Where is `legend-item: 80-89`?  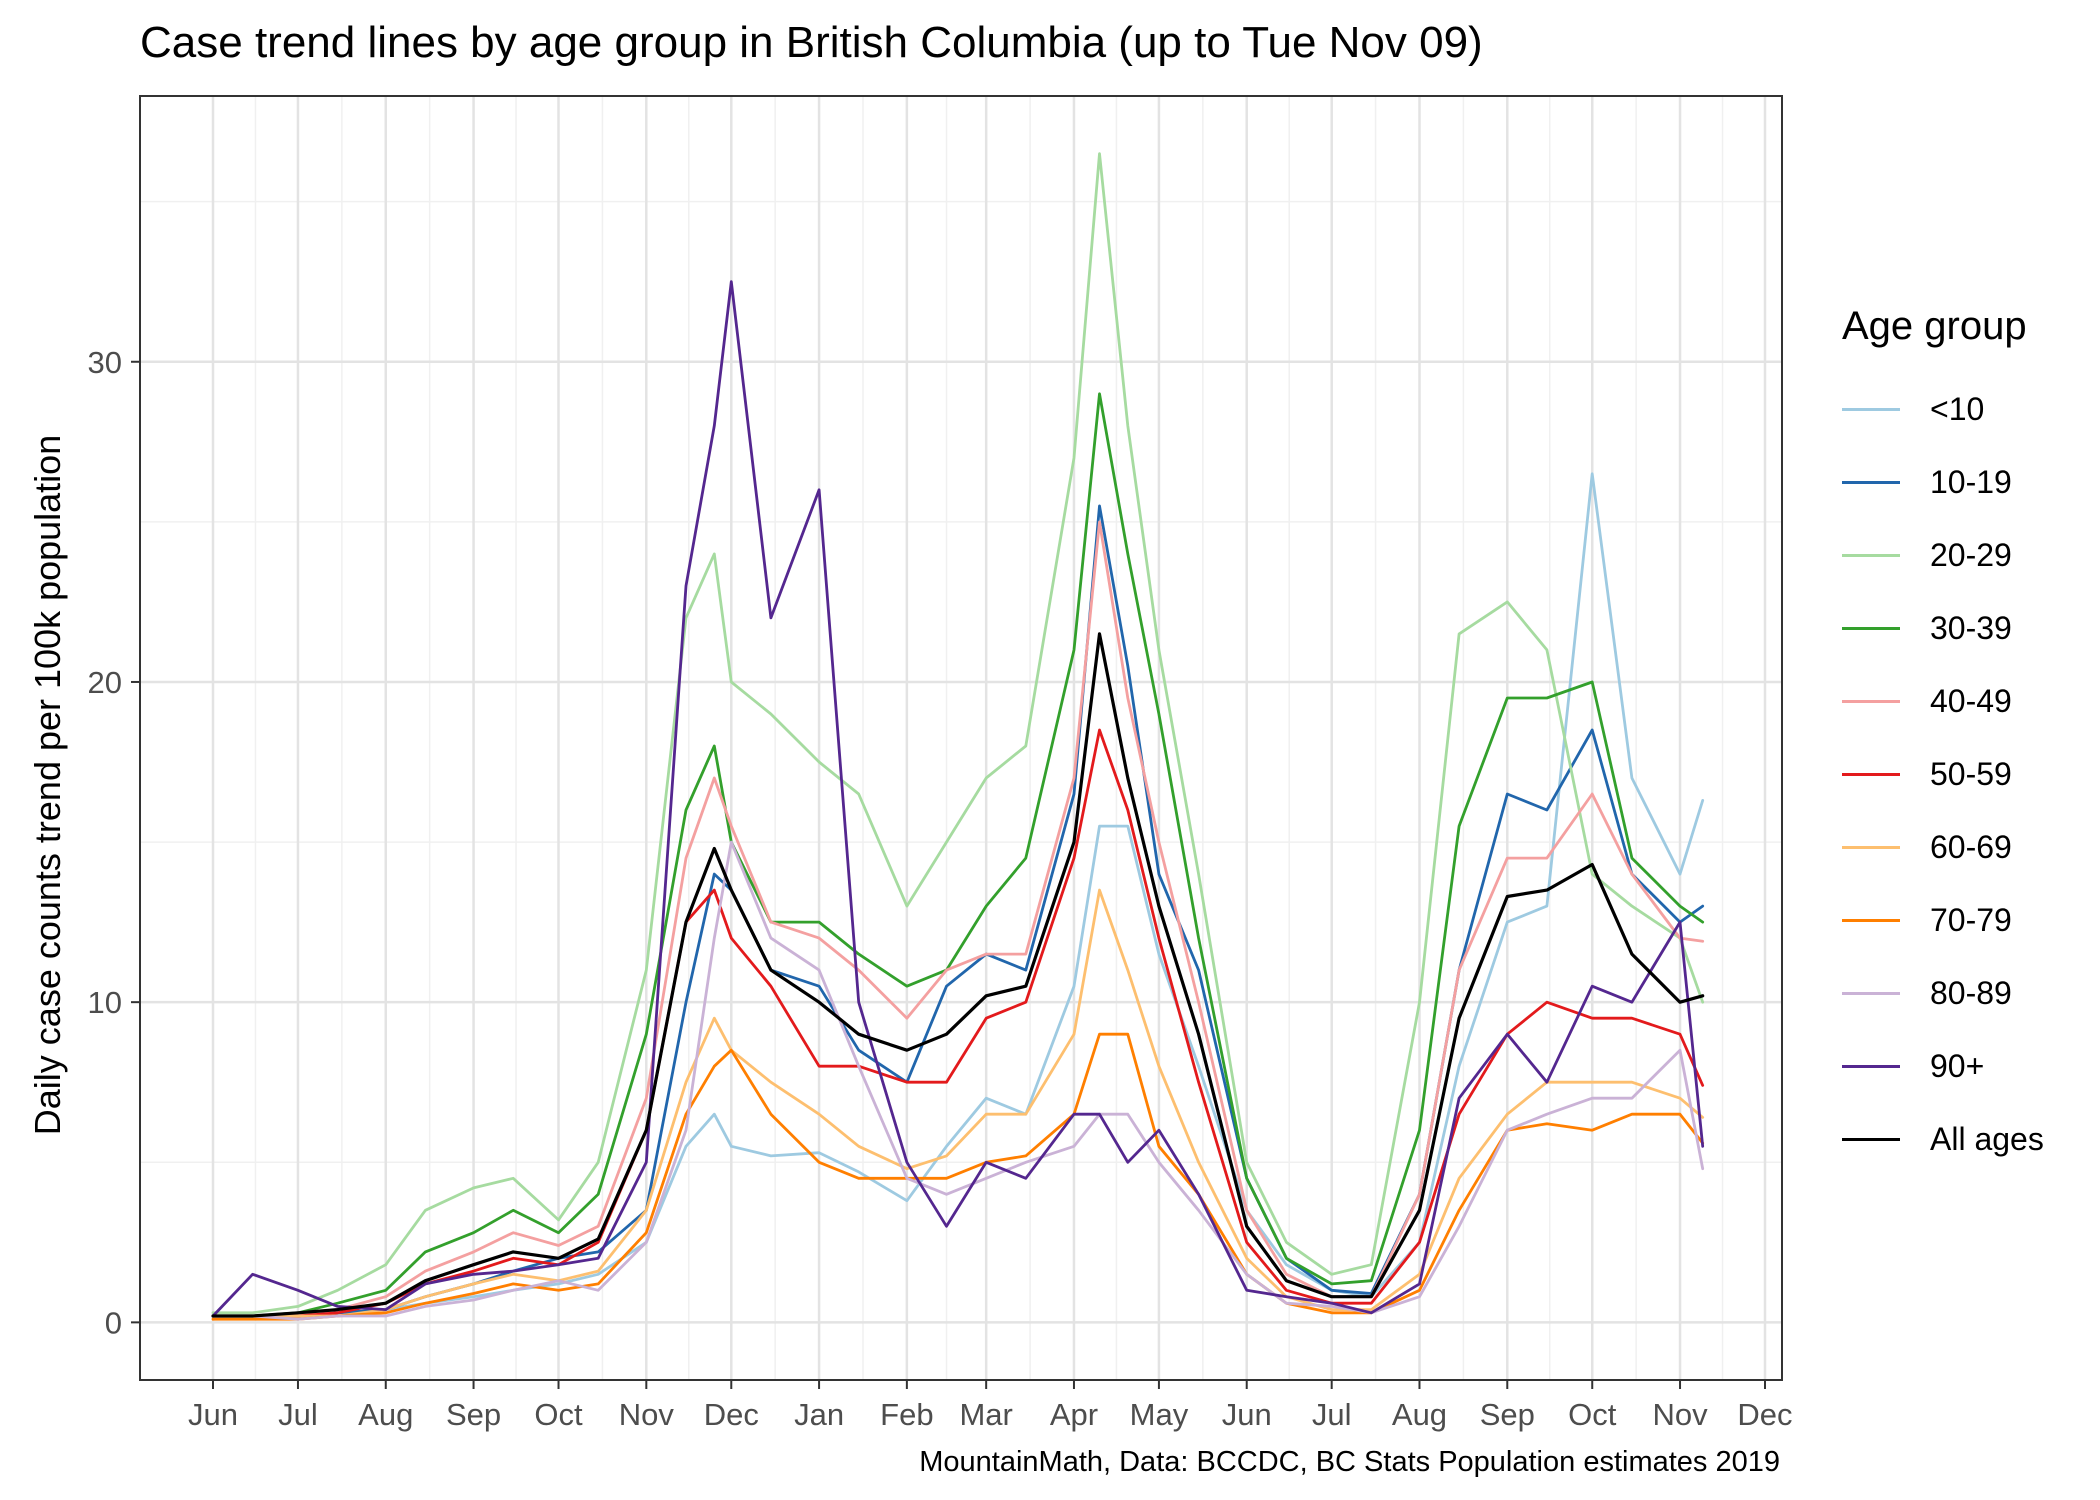
legend-item: 80-89 is located at coordinates (1927, 993).